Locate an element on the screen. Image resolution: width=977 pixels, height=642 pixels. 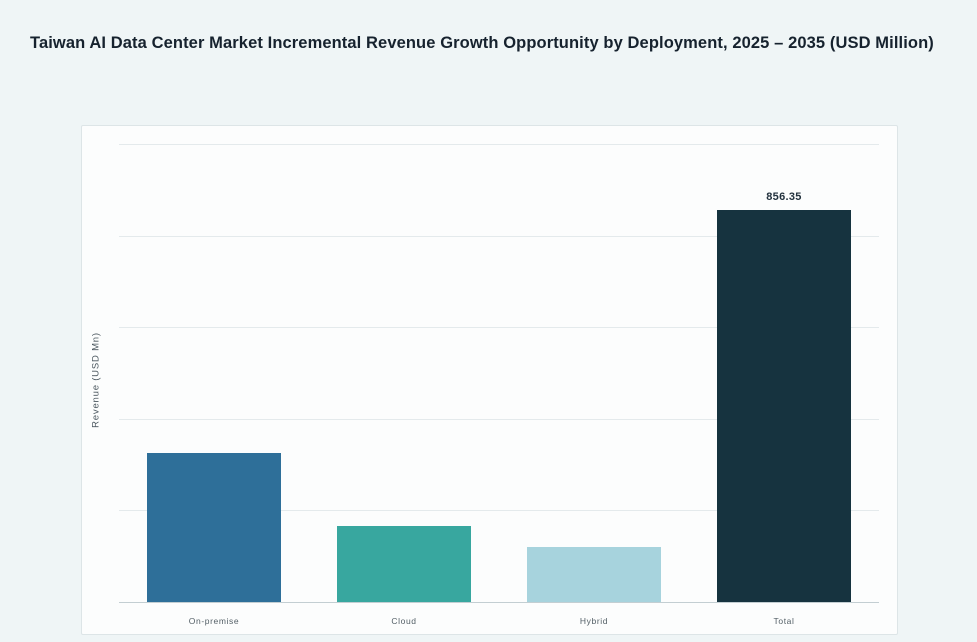
bar-group-total: 856.35 is located at coordinates (784, 373).